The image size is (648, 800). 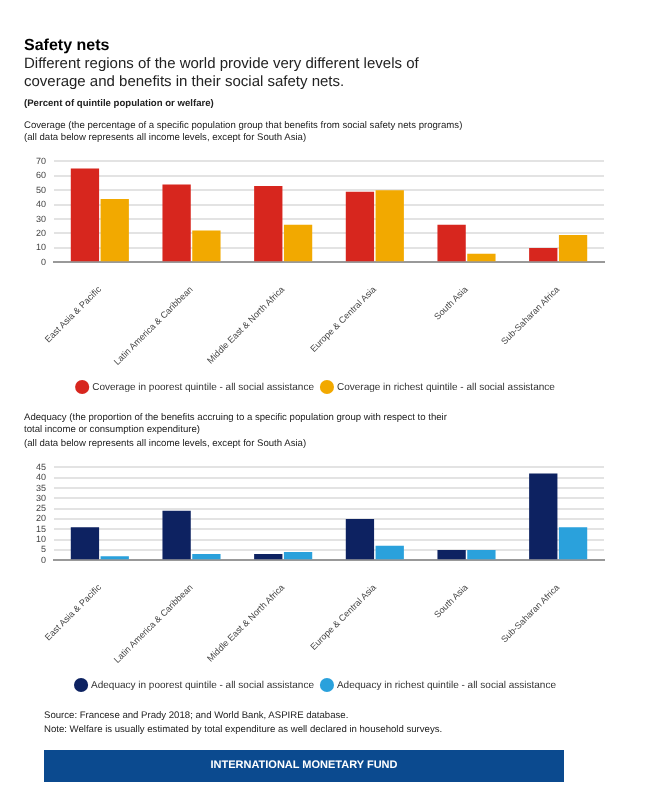 What do you see at coordinates (68, 45) in the screenshot?
I see `chart-title: Safety nets` at bounding box center [68, 45].